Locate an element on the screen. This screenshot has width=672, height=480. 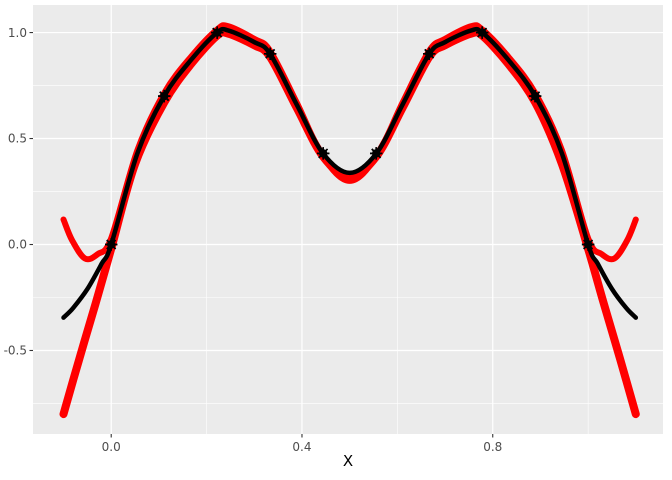
y-axis-tick-labels: 1.0 0.5 0.0 -0.5 is located at coordinates (15, 192).